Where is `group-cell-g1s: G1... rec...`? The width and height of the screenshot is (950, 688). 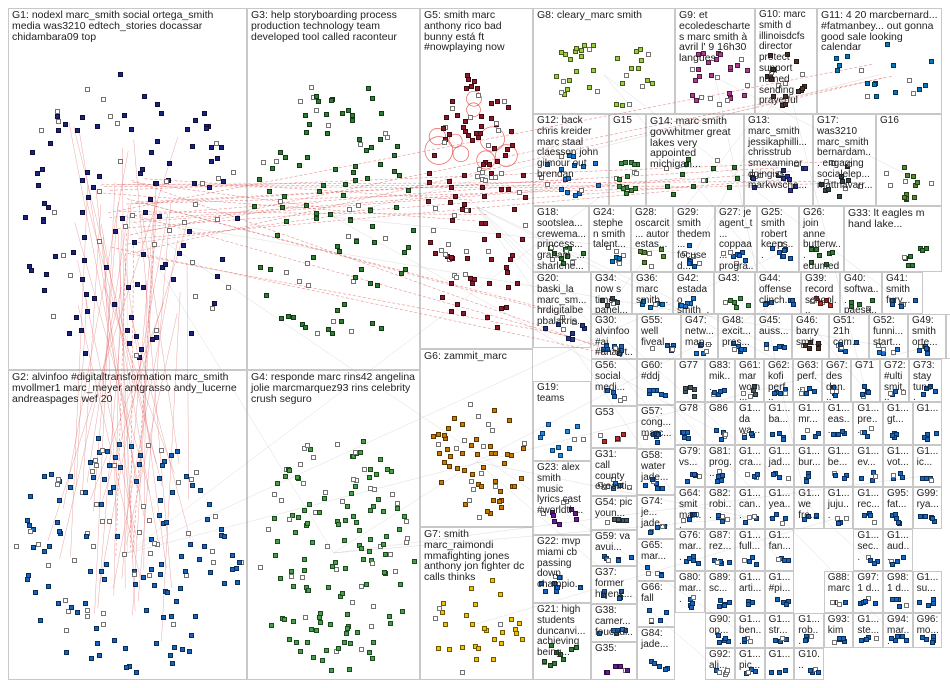 group-cell-g1s: G1... rec... is located at coordinates (868, 508).